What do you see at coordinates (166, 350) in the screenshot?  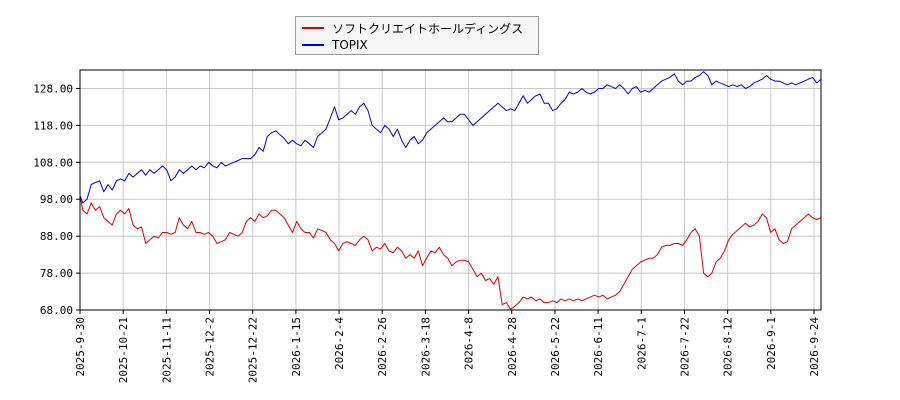 I see `x-tick-label: 2025-11-11` at bounding box center [166, 350].